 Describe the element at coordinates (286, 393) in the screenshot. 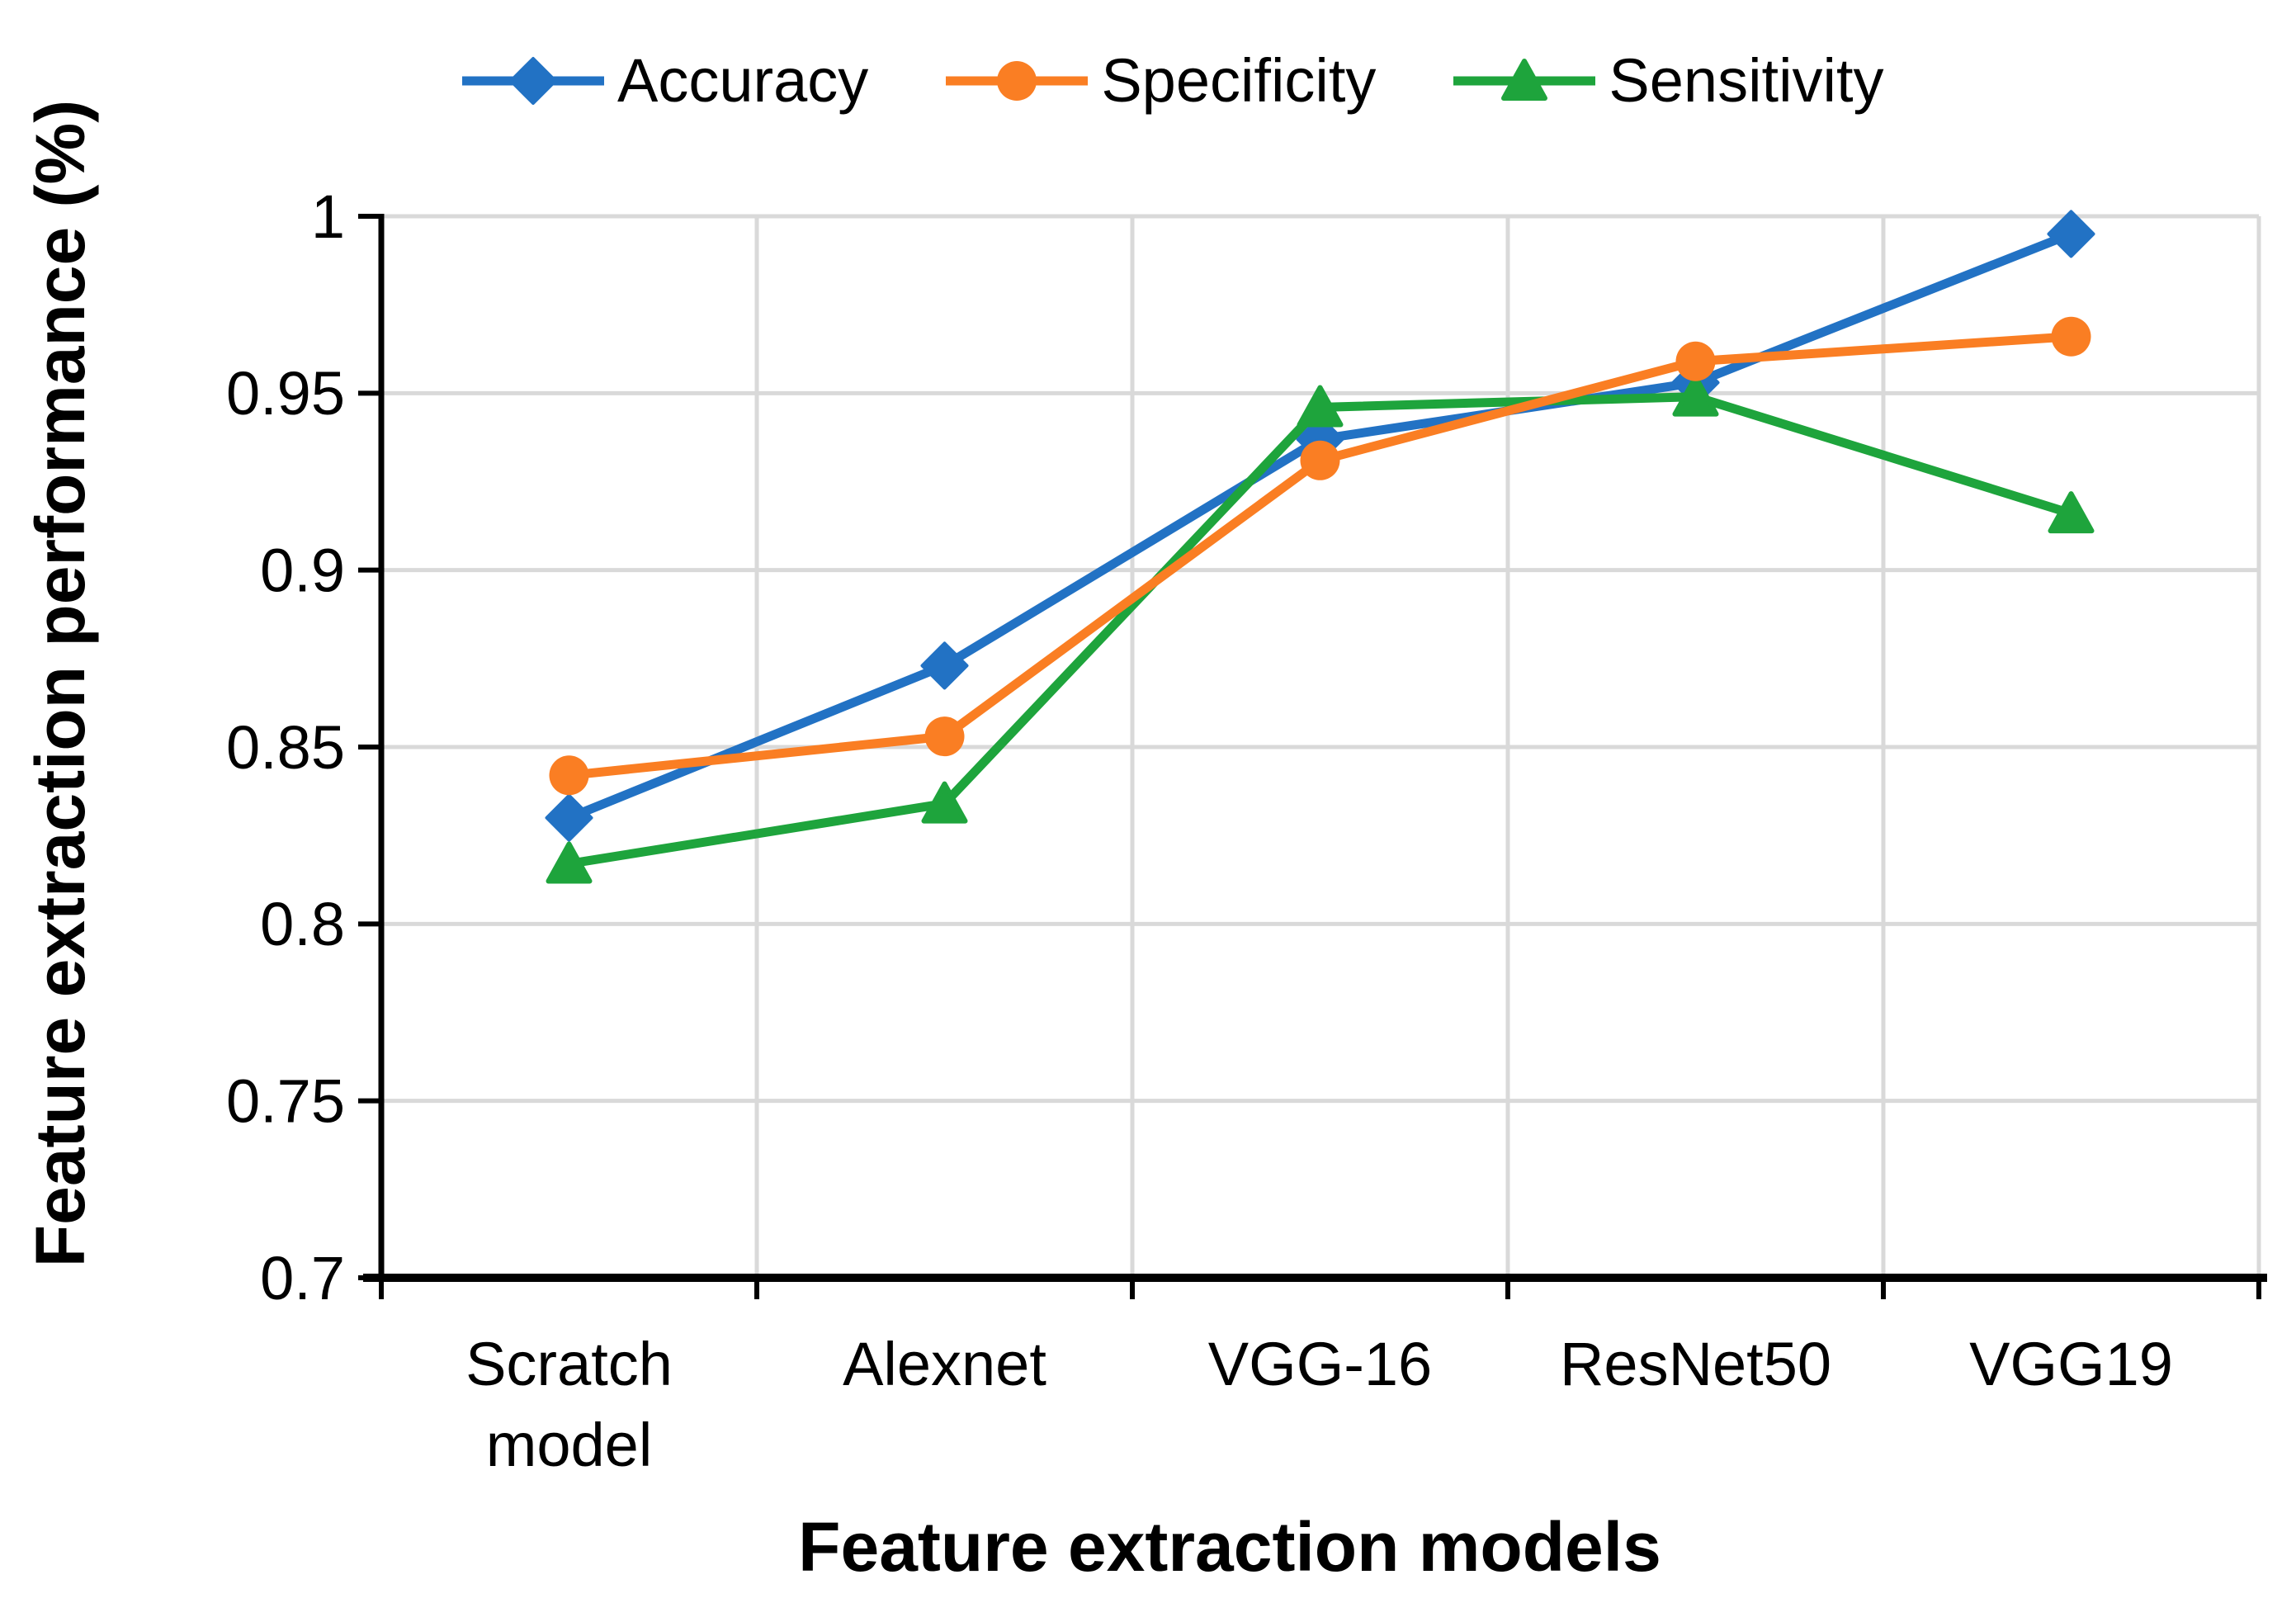

I see `y-tick-label: 0.95` at that location.